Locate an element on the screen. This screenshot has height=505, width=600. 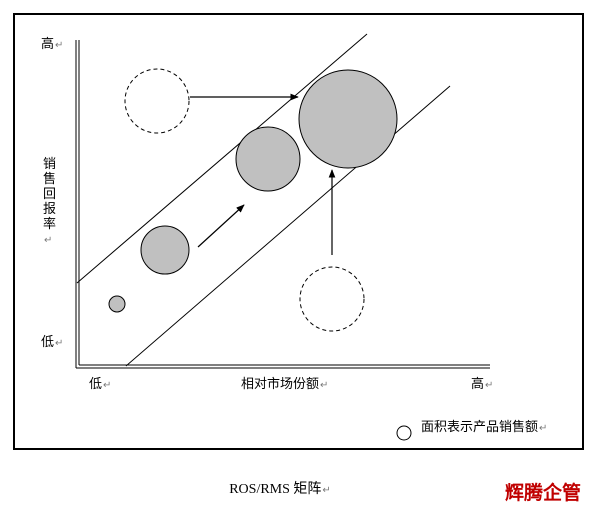
bubble-small is located at coordinates (165, 250).